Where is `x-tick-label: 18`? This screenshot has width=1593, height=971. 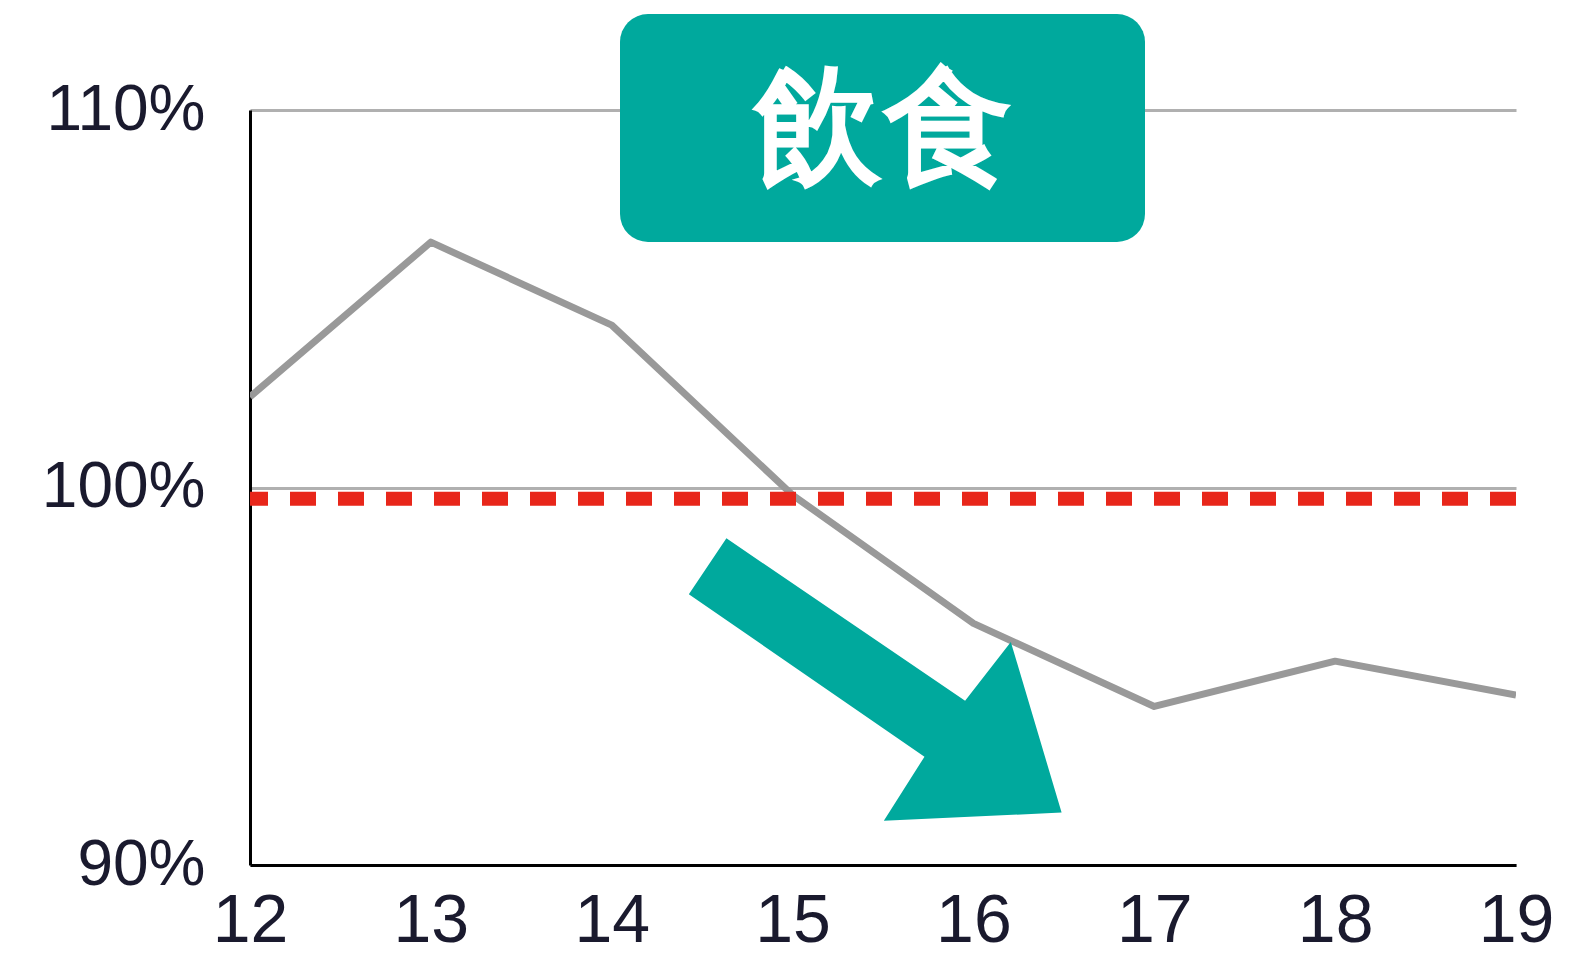
x-tick-label: 18 is located at coordinates (1335, 917).